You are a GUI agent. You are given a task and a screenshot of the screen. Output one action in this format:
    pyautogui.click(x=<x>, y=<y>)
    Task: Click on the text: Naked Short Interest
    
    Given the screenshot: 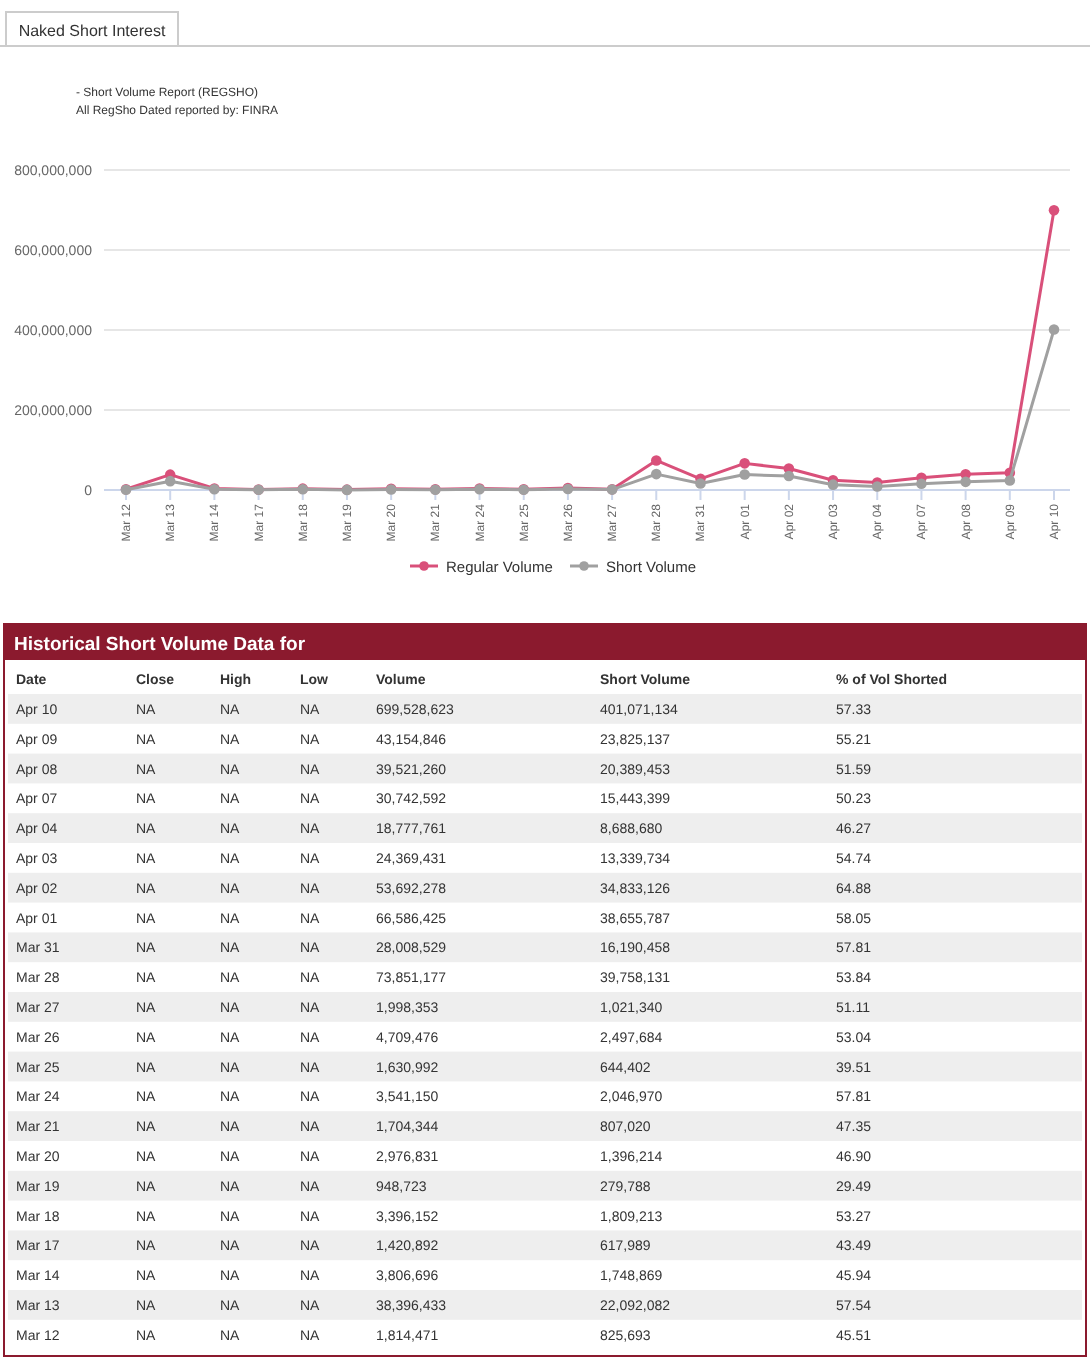 What is the action you would take?
    pyautogui.click(x=92, y=31)
    